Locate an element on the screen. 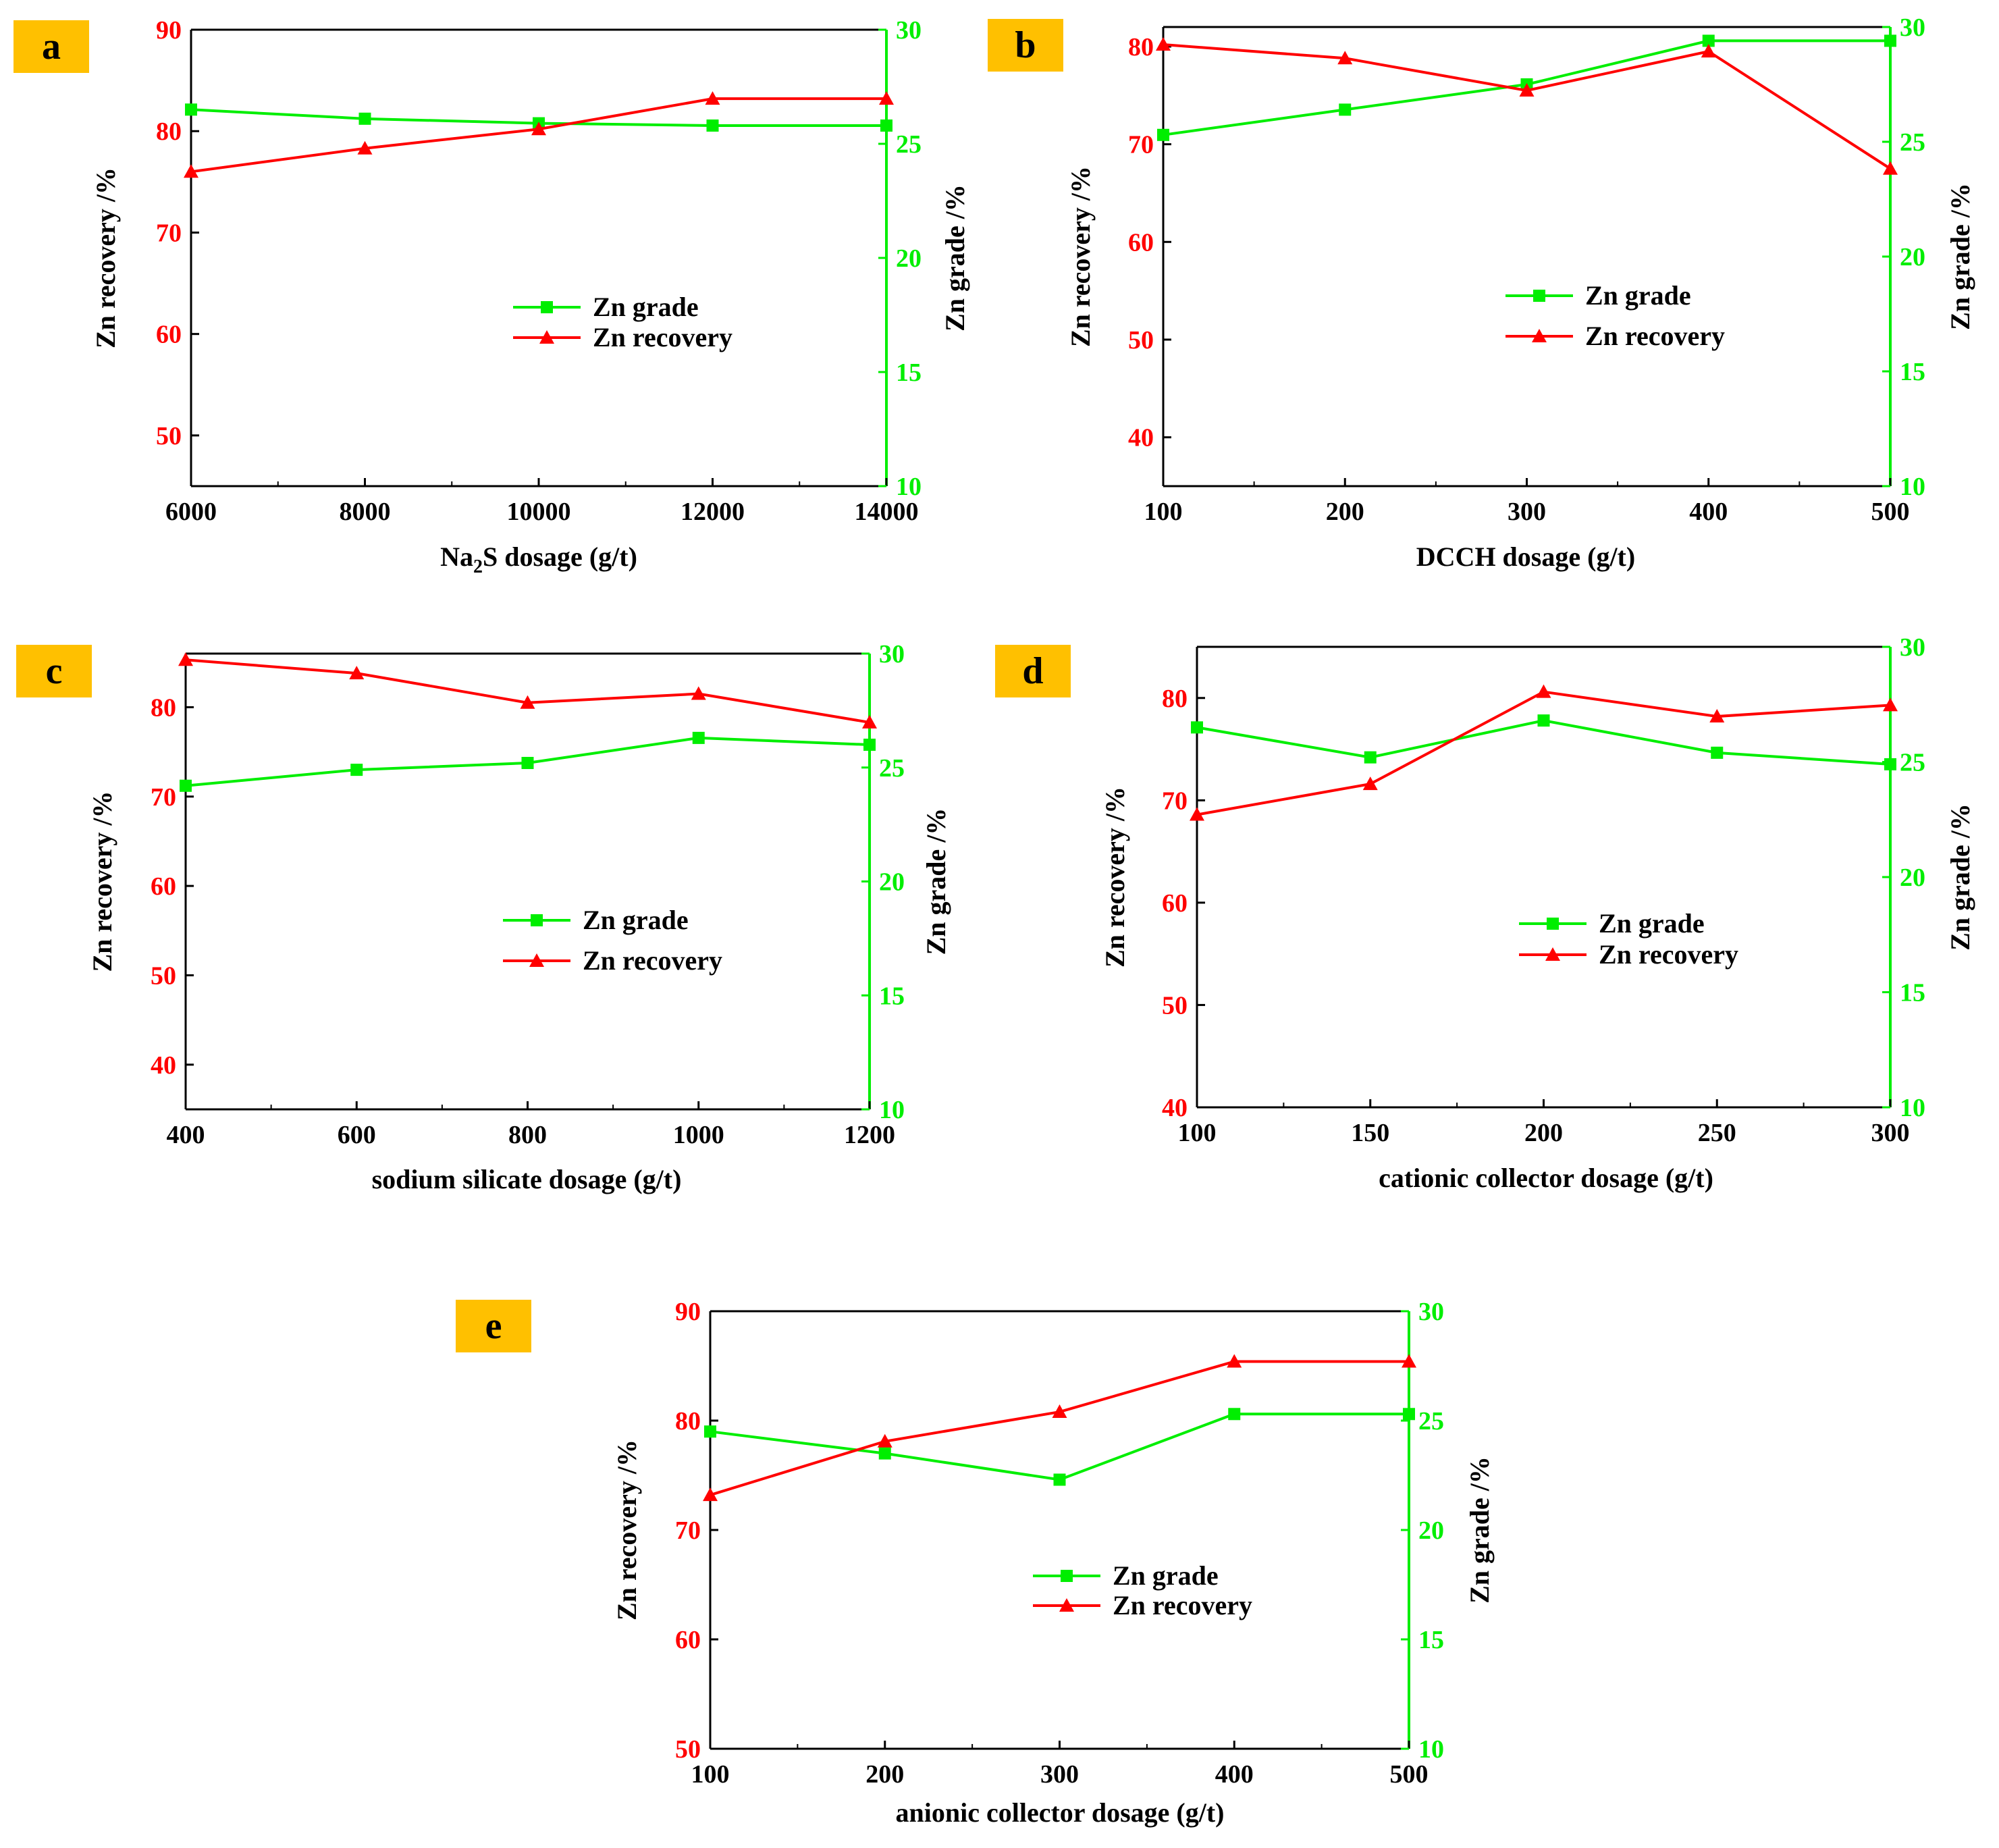  x-tick-label: 500 is located at coordinates (1891, 512).